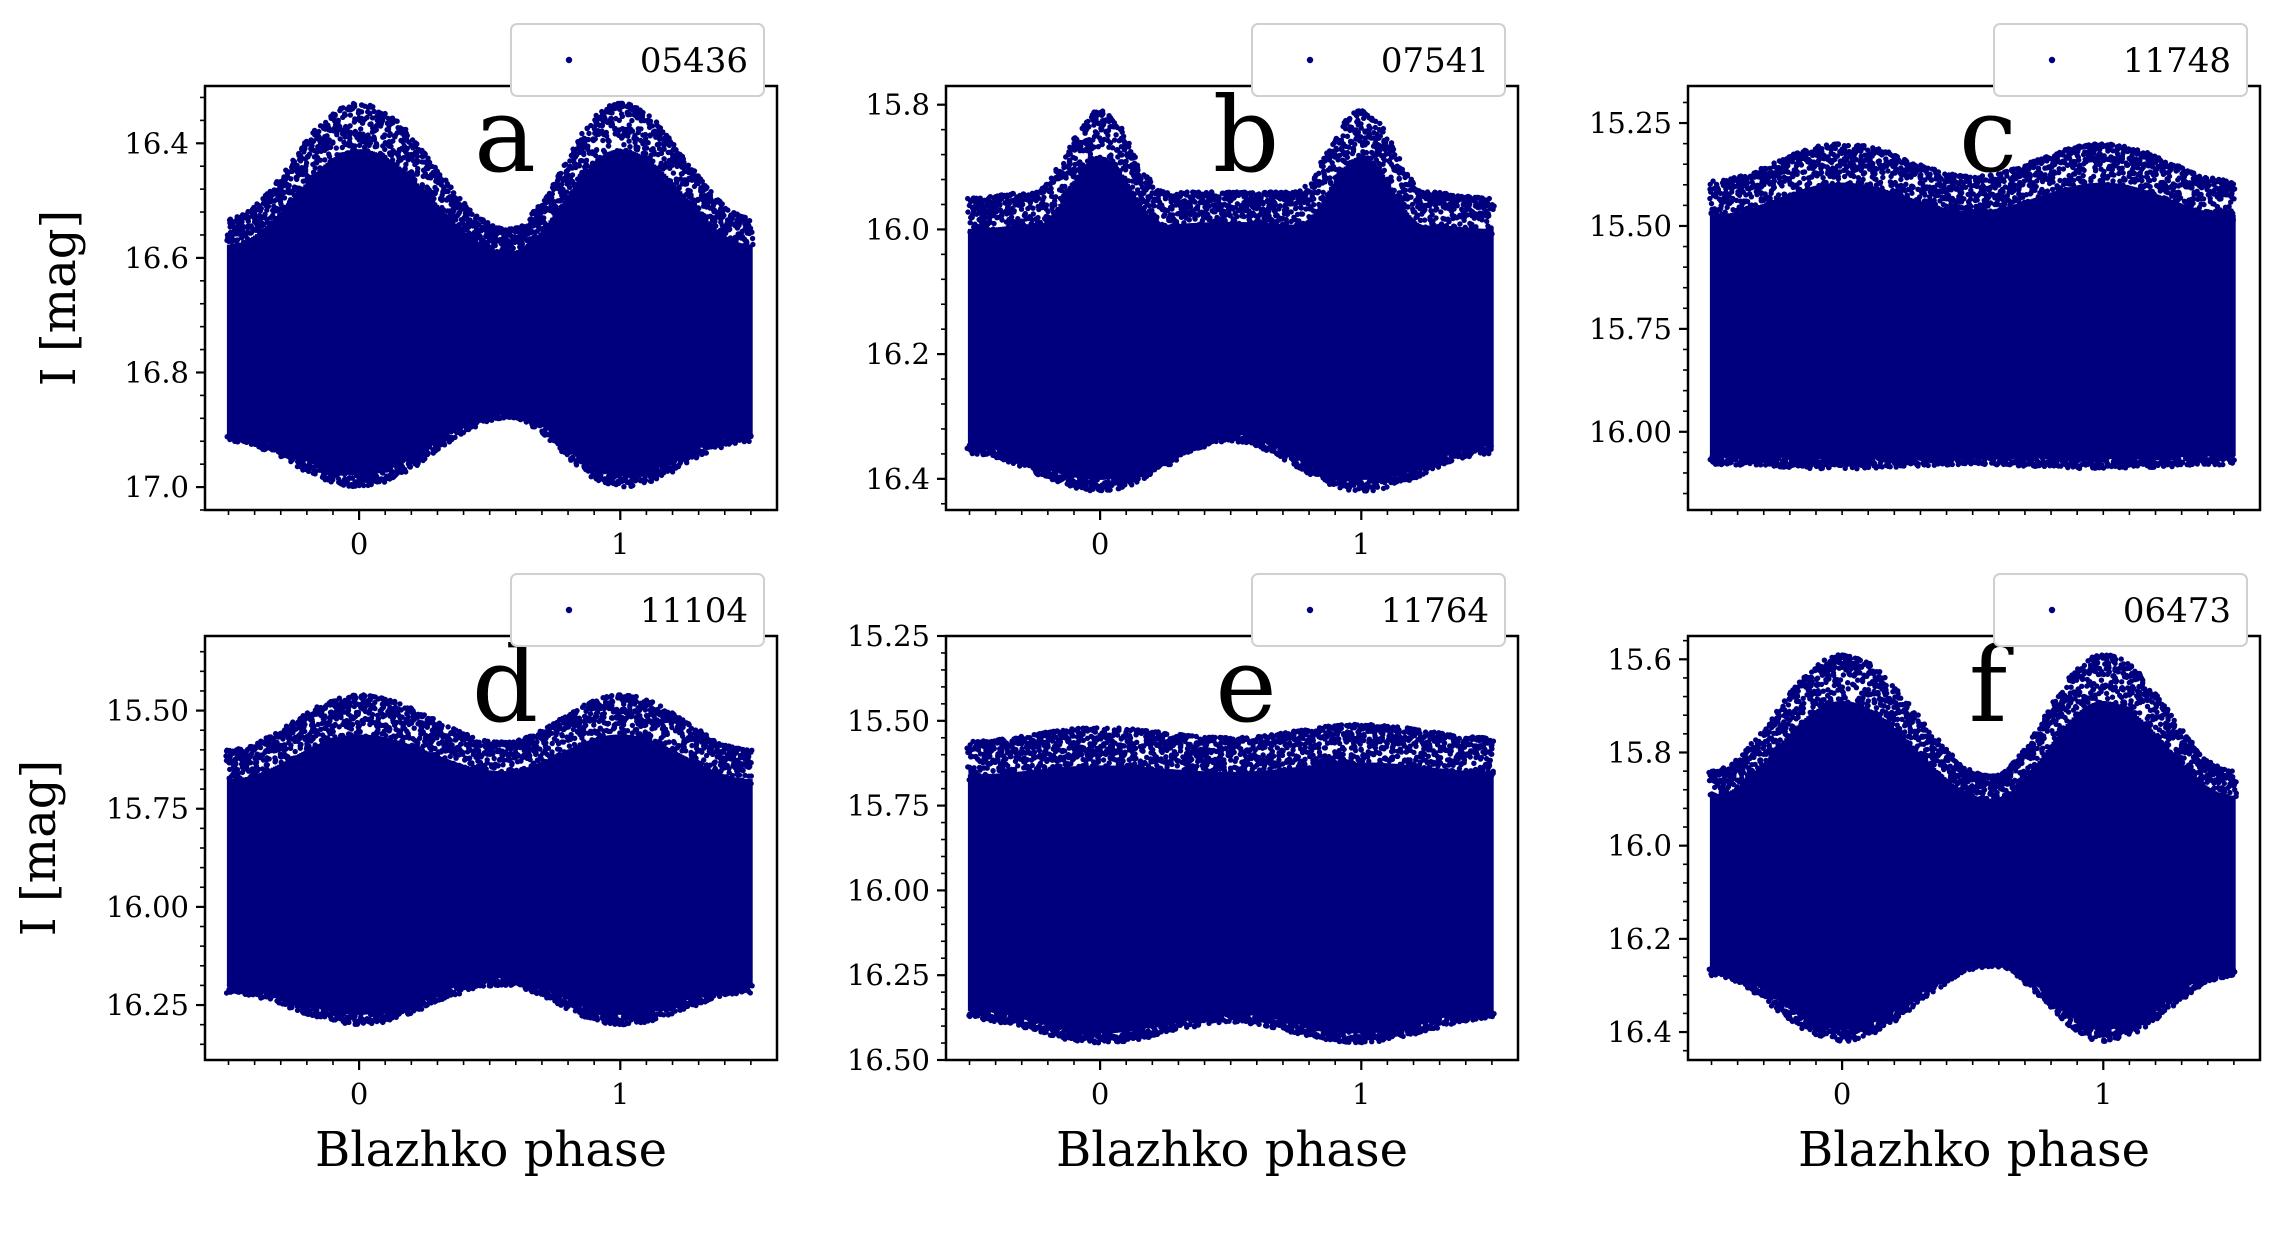 The height and width of the screenshot is (1248, 2292). I want to click on y-tick-label: 17.0, so click(156, 487).